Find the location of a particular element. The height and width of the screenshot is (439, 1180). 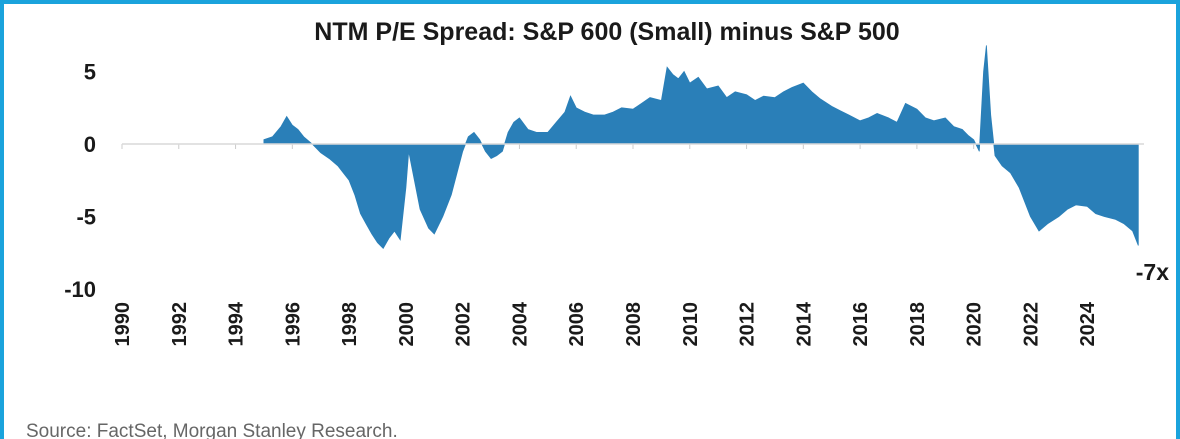

x-tick-label: 1998 is located at coordinates (350, 324).